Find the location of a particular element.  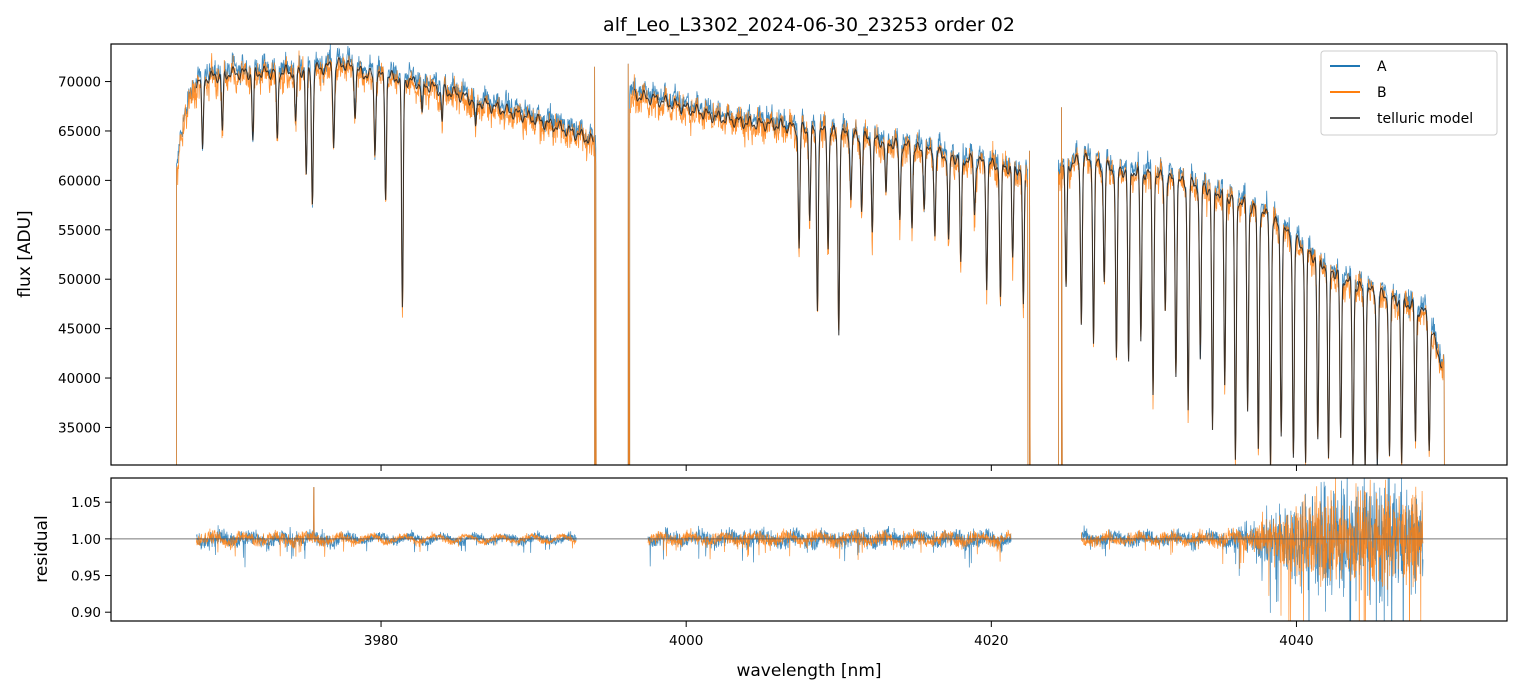

residual-y-ticks: 0.90 0.95 1.00 1.05 is located at coordinates (91, 558).